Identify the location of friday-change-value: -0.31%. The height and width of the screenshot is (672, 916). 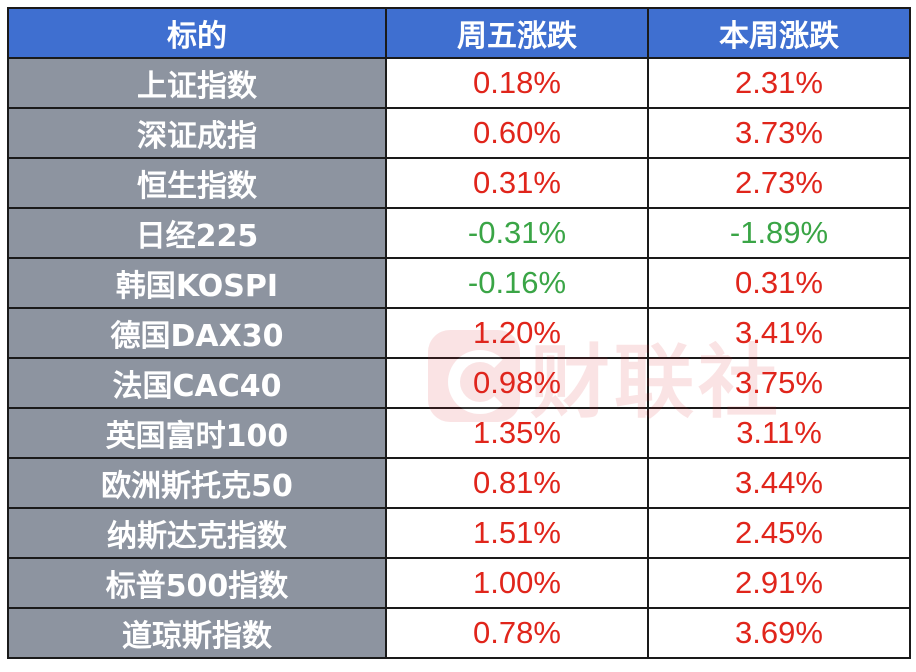
(517, 233).